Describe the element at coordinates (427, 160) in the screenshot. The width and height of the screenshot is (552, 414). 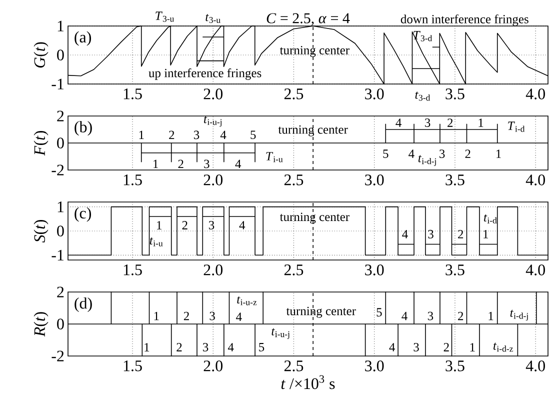
I see `annotation: t$_{i-d-j}$` at that location.